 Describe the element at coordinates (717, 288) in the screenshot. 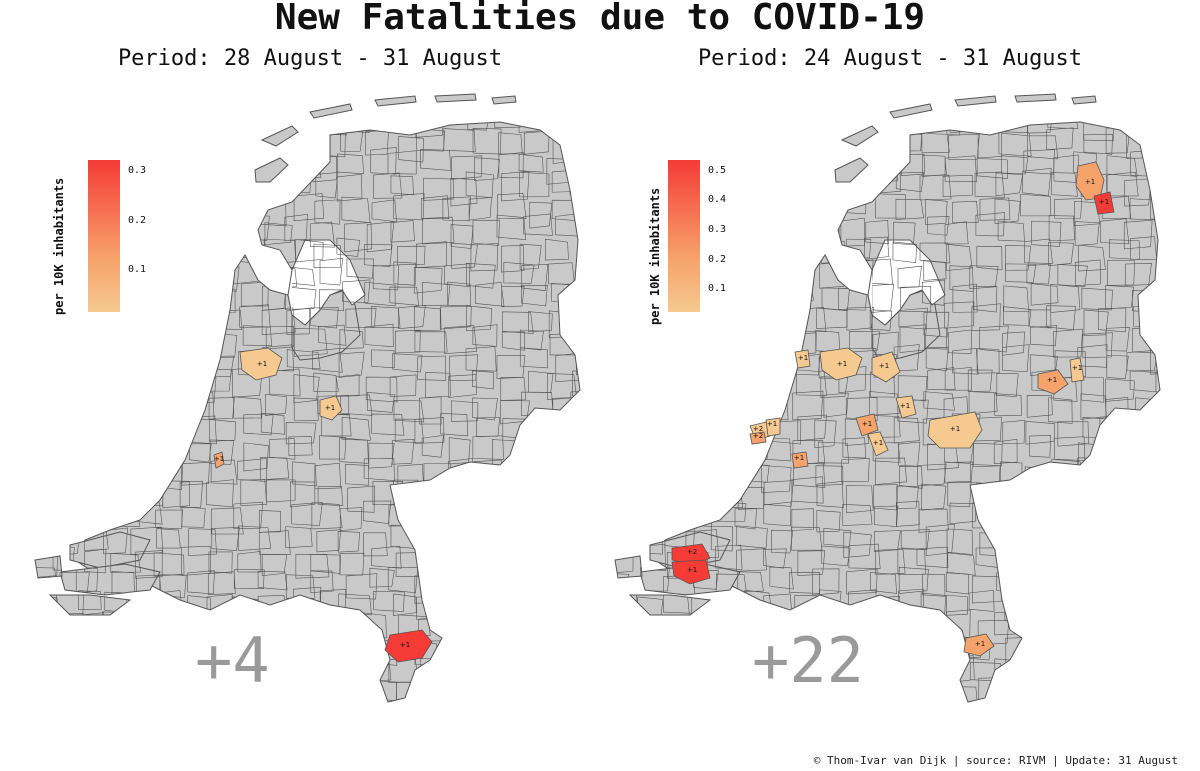

I see `legend-tick-right: 0.1` at that location.